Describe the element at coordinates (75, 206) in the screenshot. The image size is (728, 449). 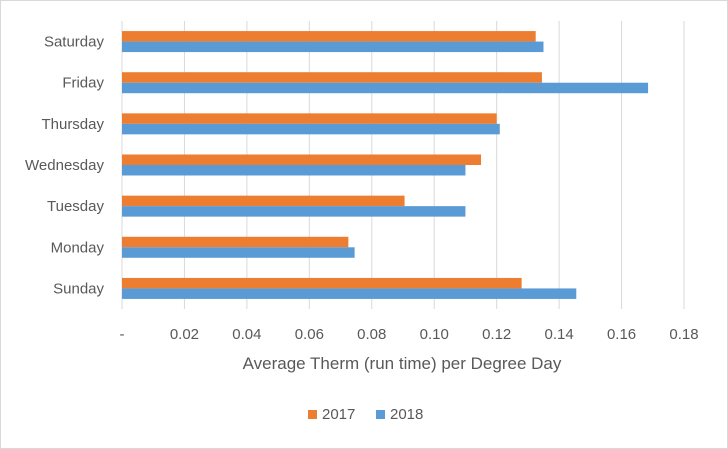
I see `y-tick-label: Tuesday` at that location.